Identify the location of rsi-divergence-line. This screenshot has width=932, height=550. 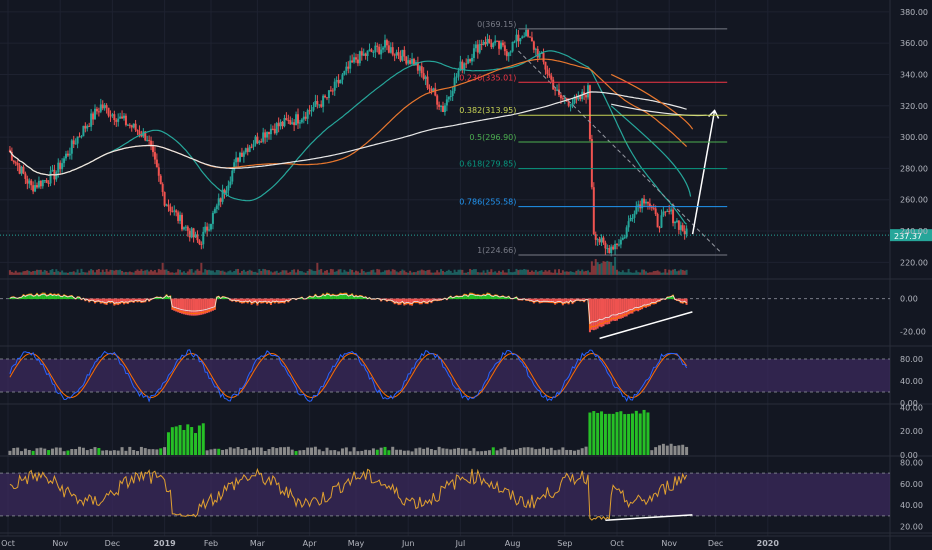
(649, 517).